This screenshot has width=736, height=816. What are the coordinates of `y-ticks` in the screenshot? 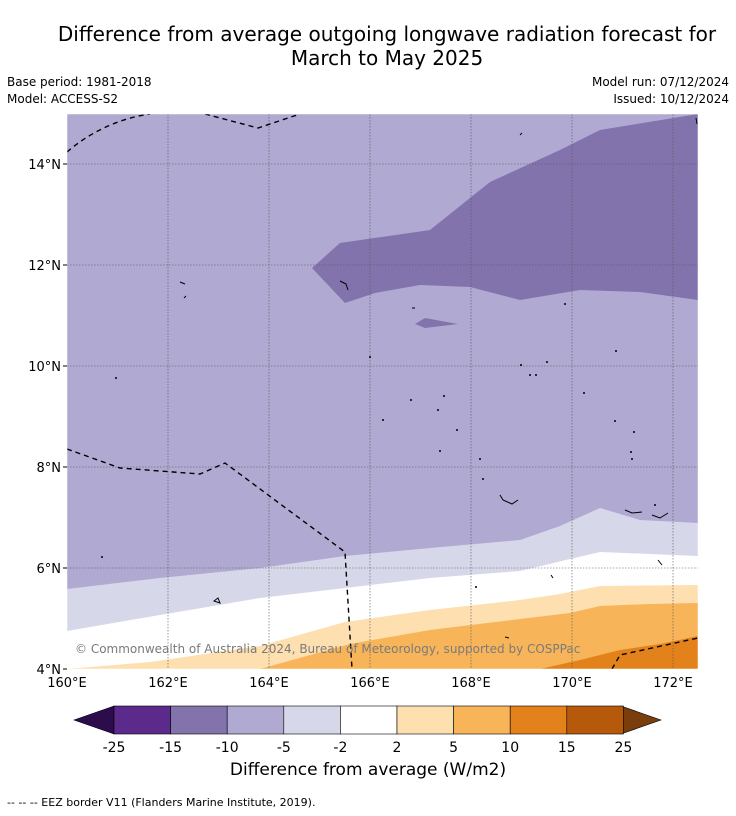 It's located at (65, 416).